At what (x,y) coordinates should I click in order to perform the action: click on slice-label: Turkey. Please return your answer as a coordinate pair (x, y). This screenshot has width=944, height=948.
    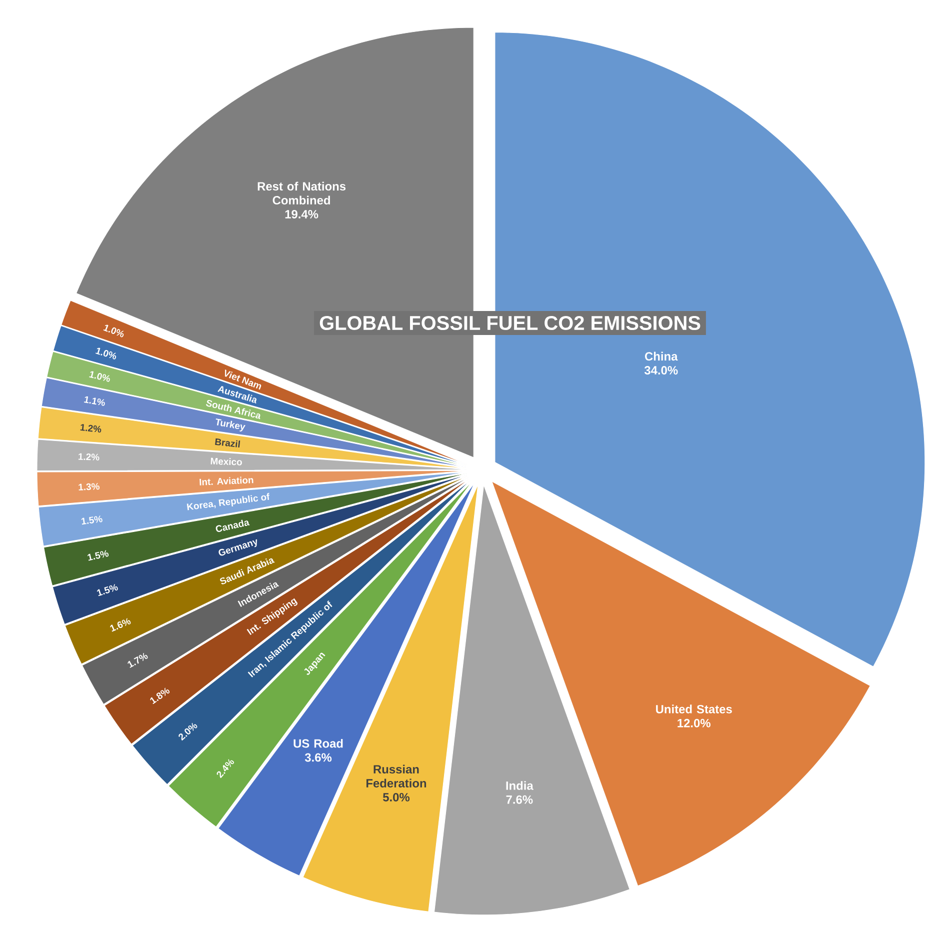
    Looking at the image, I should click on (231, 425).